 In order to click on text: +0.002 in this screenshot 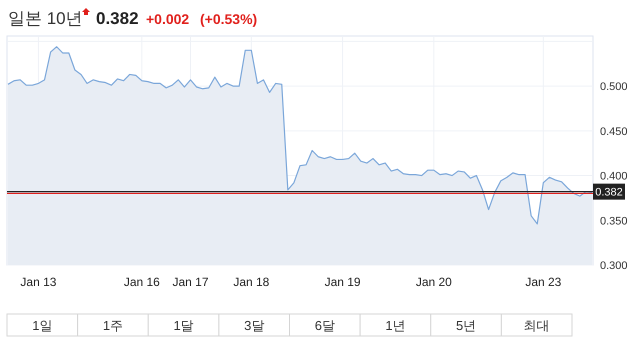, I will do `click(168, 19)`.